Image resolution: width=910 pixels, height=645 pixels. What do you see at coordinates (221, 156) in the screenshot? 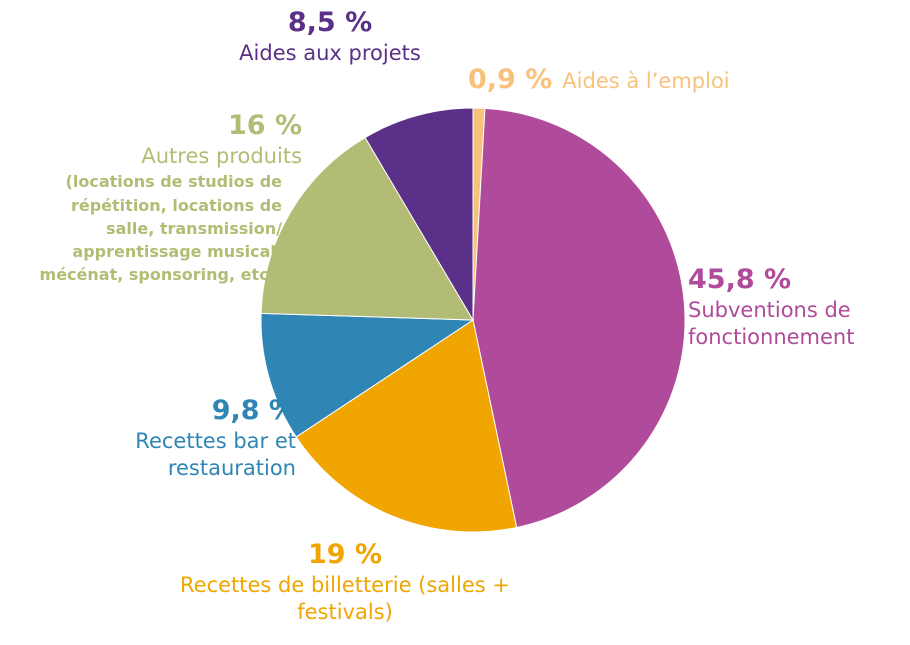
I see `category-label: Autres produits` at bounding box center [221, 156].